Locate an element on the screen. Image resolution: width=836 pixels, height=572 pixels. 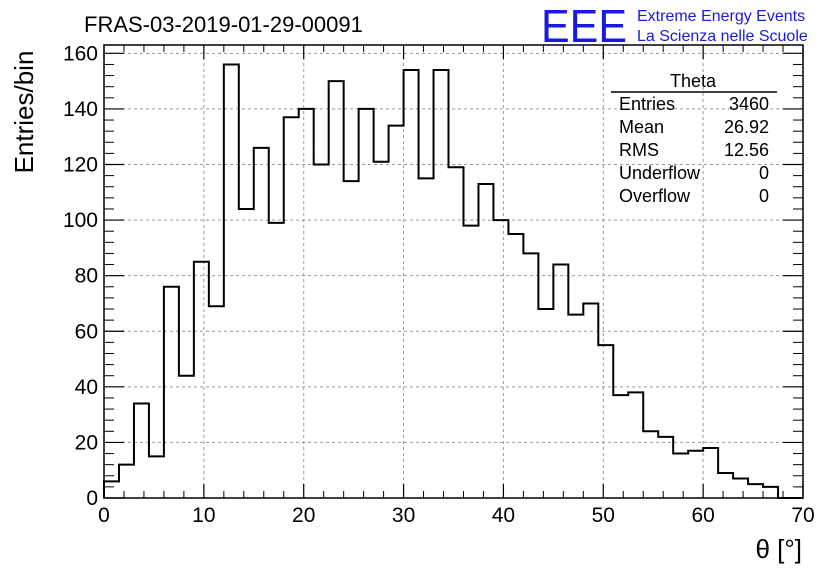
stats-label-rms: RMS is located at coordinates (639, 150).